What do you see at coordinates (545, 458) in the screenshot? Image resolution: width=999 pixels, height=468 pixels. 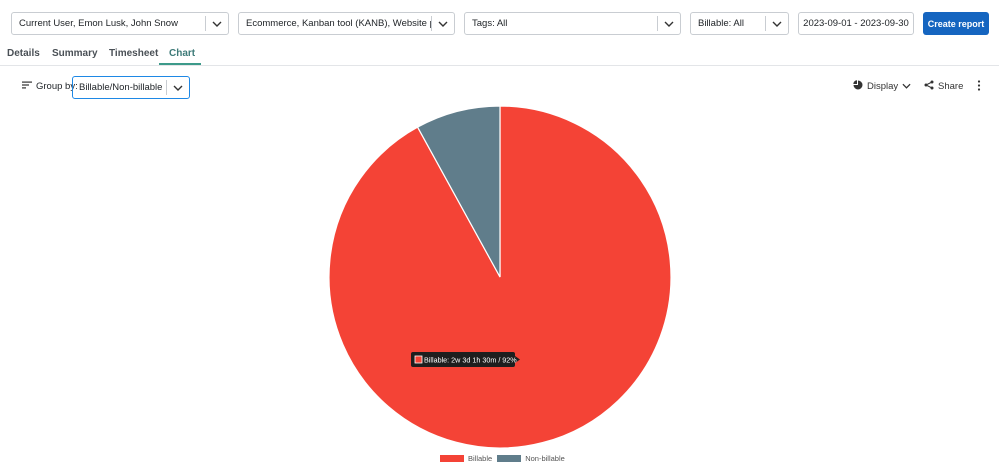 I see `legend-label: Non-billable` at bounding box center [545, 458].